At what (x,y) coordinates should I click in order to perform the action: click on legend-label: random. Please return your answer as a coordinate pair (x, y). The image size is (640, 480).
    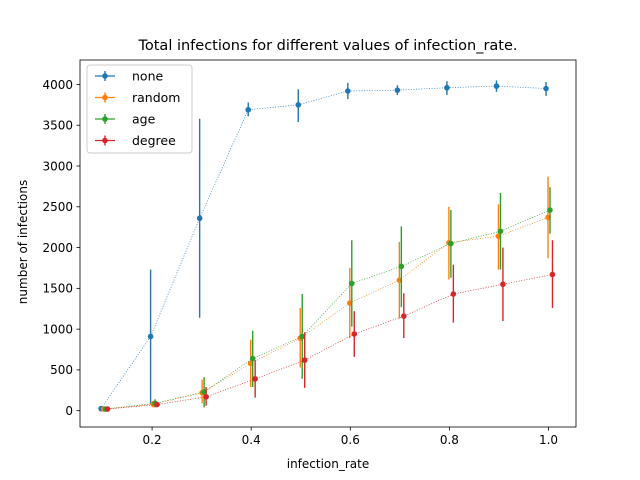
    Looking at the image, I should click on (156, 97).